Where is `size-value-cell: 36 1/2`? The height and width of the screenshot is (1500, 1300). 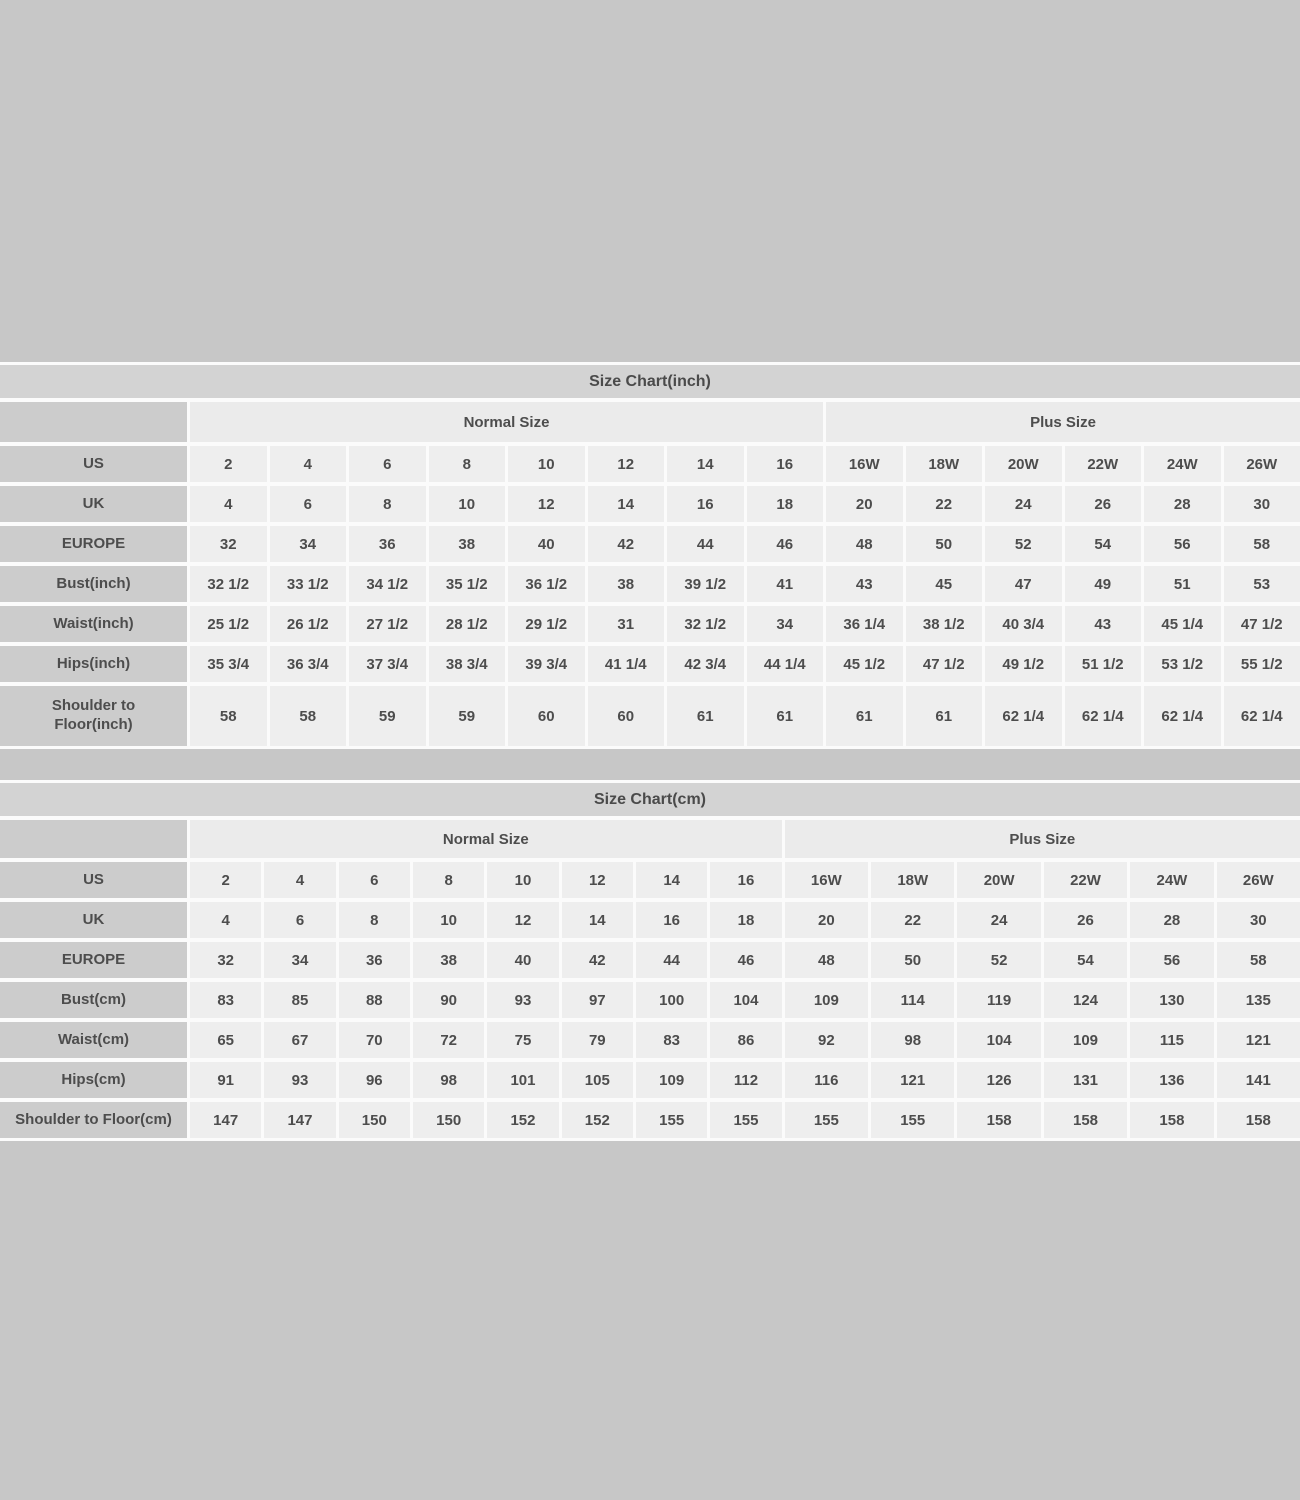
size-value-cell: 36 1/2 is located at coordinates (546, 584).